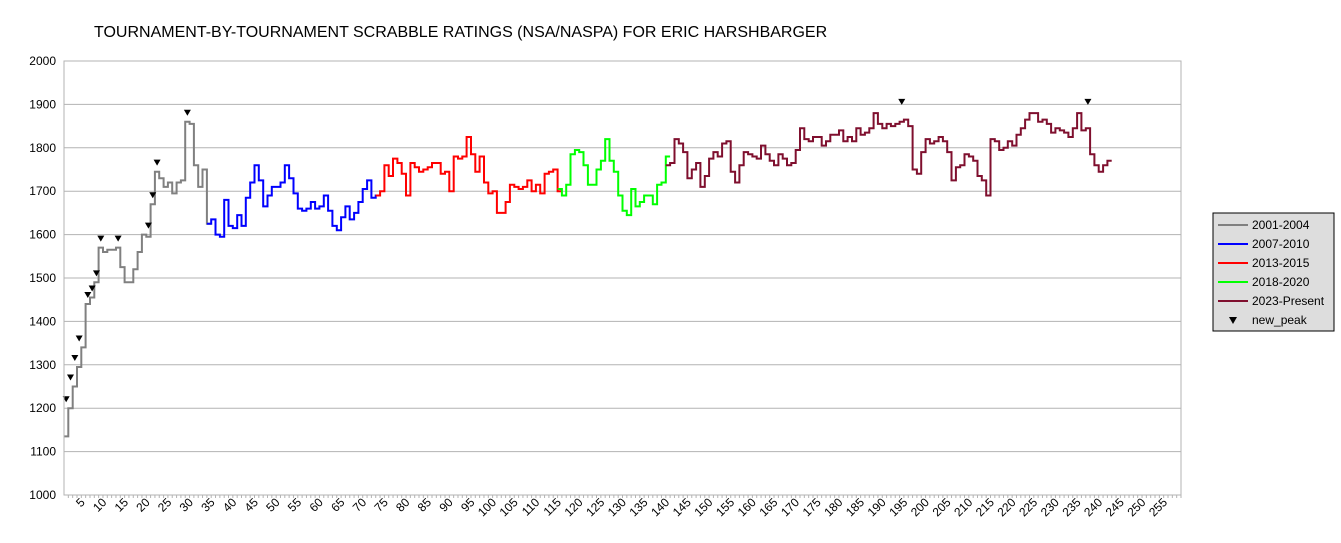 The width and height of the screenshot is (1341, 543). I want to click on x-tick-label: 15, so click(122, 505).